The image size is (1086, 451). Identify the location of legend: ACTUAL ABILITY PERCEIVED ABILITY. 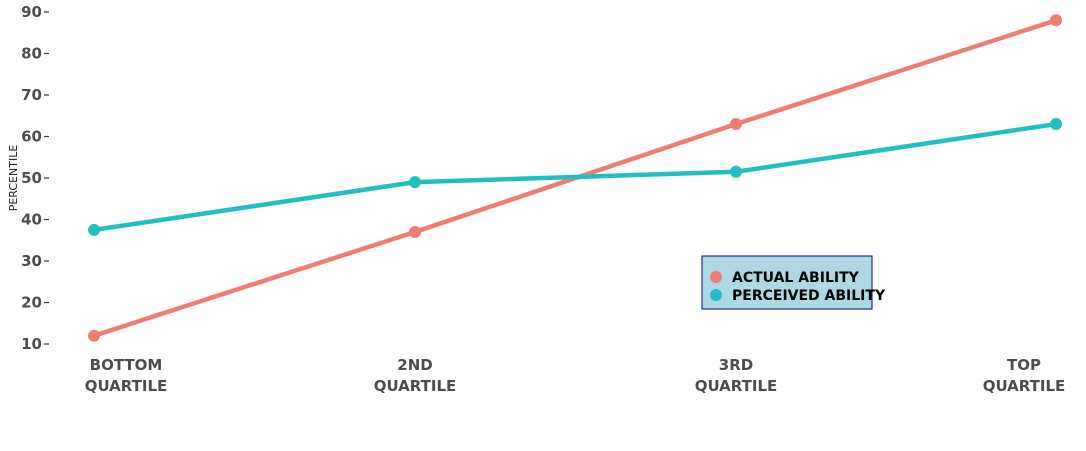
(793, 282).